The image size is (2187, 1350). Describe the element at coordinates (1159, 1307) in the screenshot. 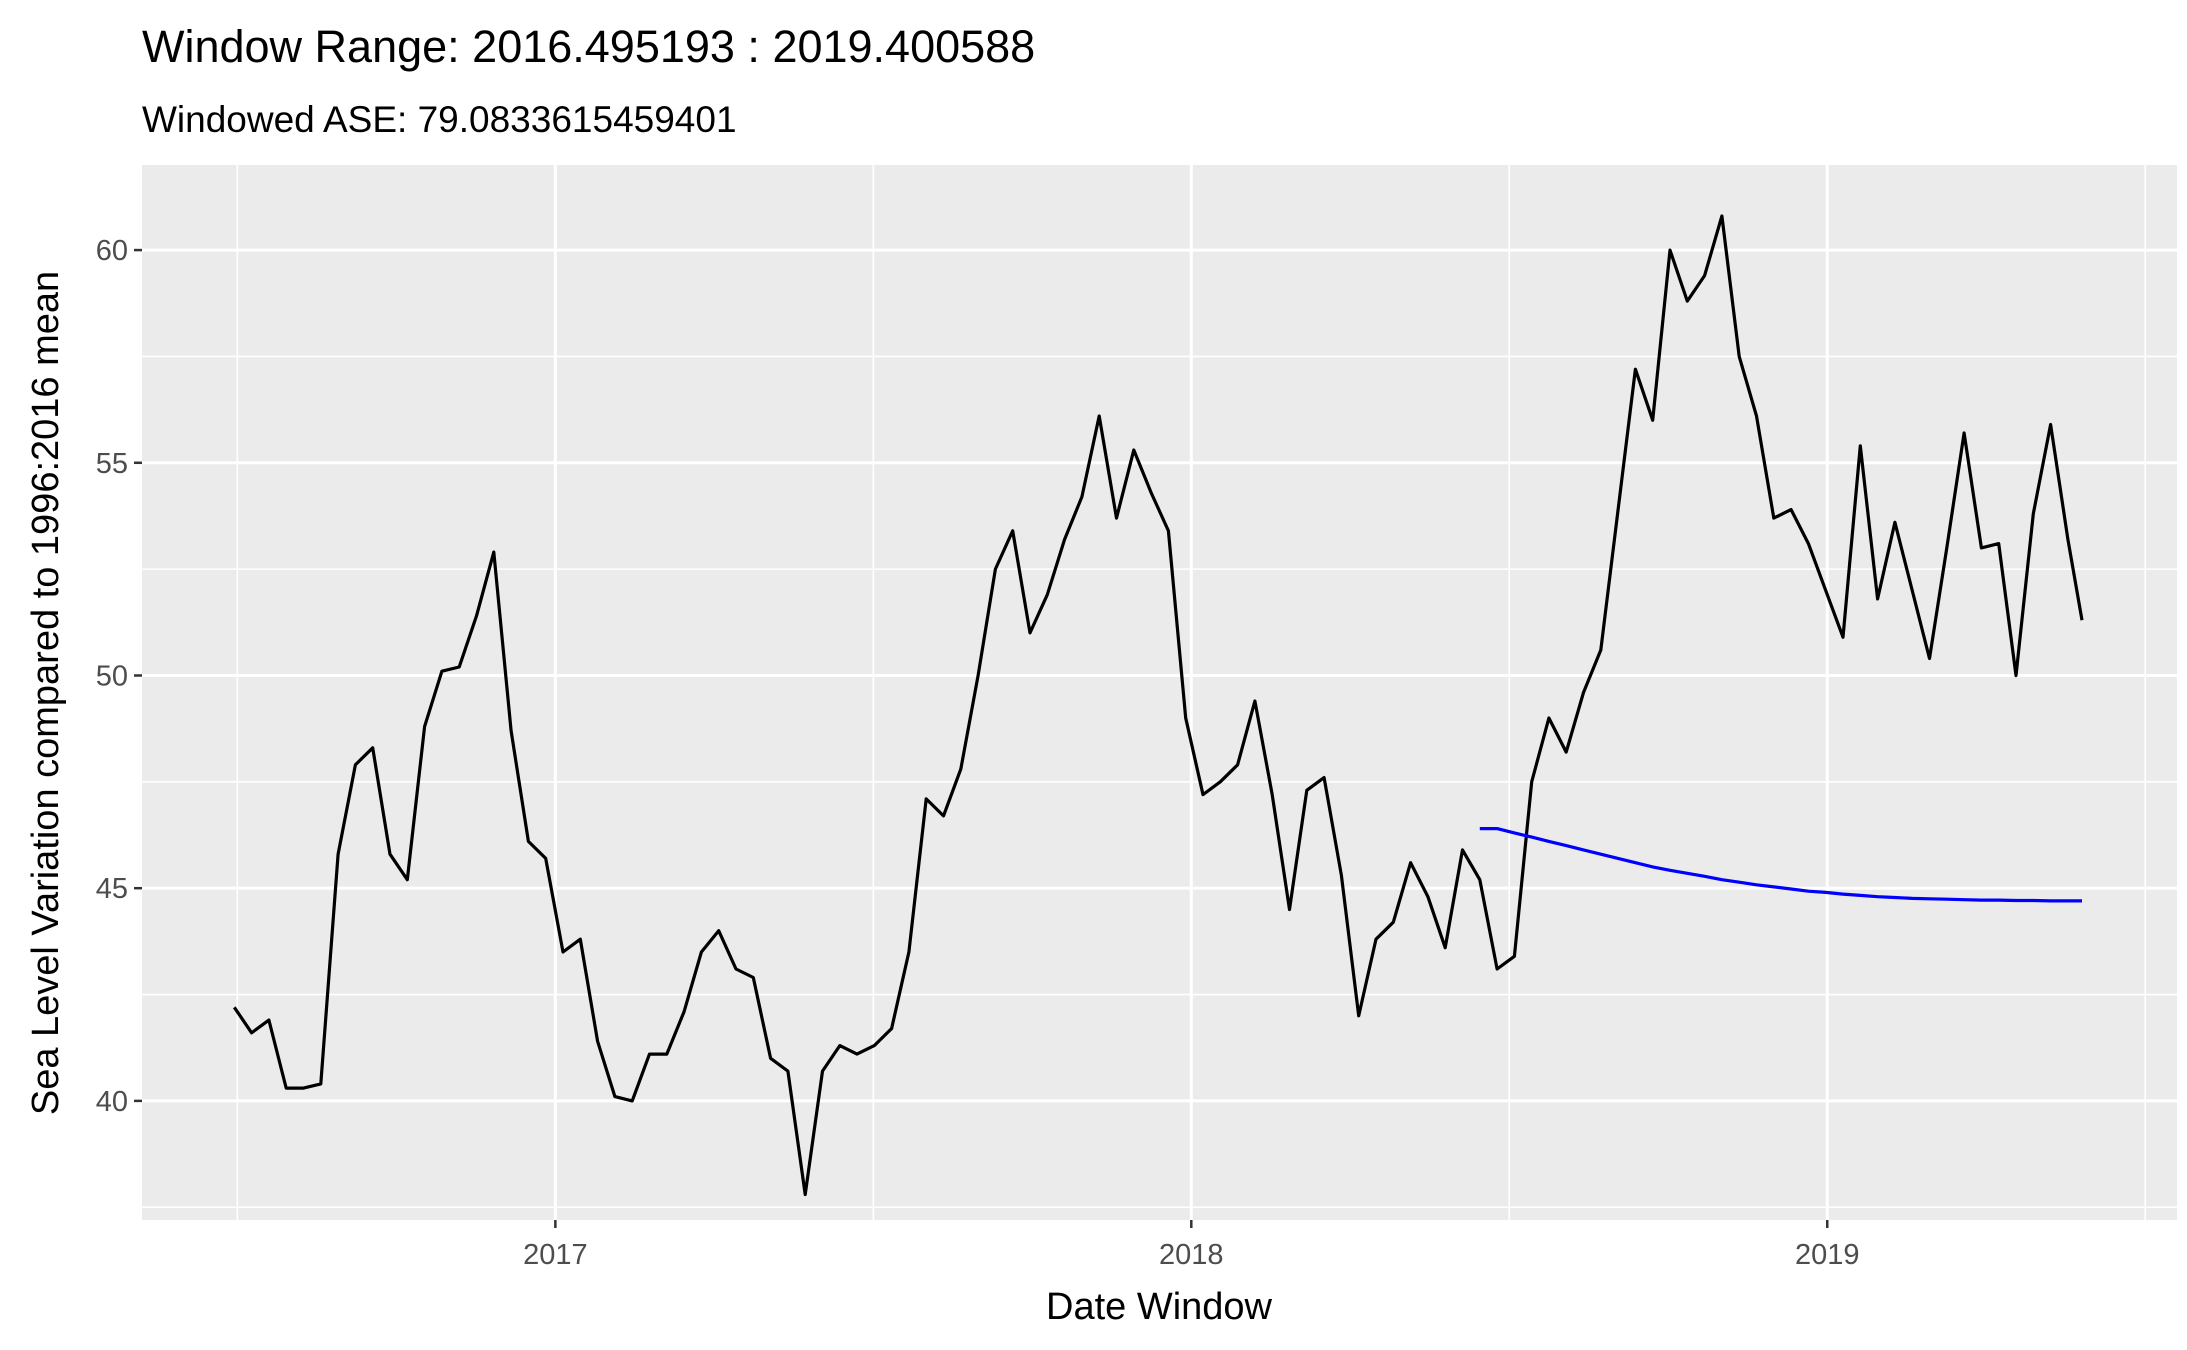

I see `x-axis-title: Date Window` at that location.